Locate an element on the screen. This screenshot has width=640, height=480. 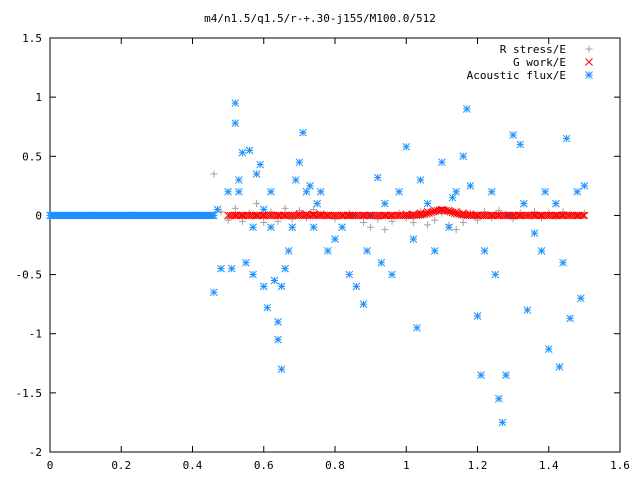
legend-label: Acoustic flux/E is located at coordinates (516, 75).